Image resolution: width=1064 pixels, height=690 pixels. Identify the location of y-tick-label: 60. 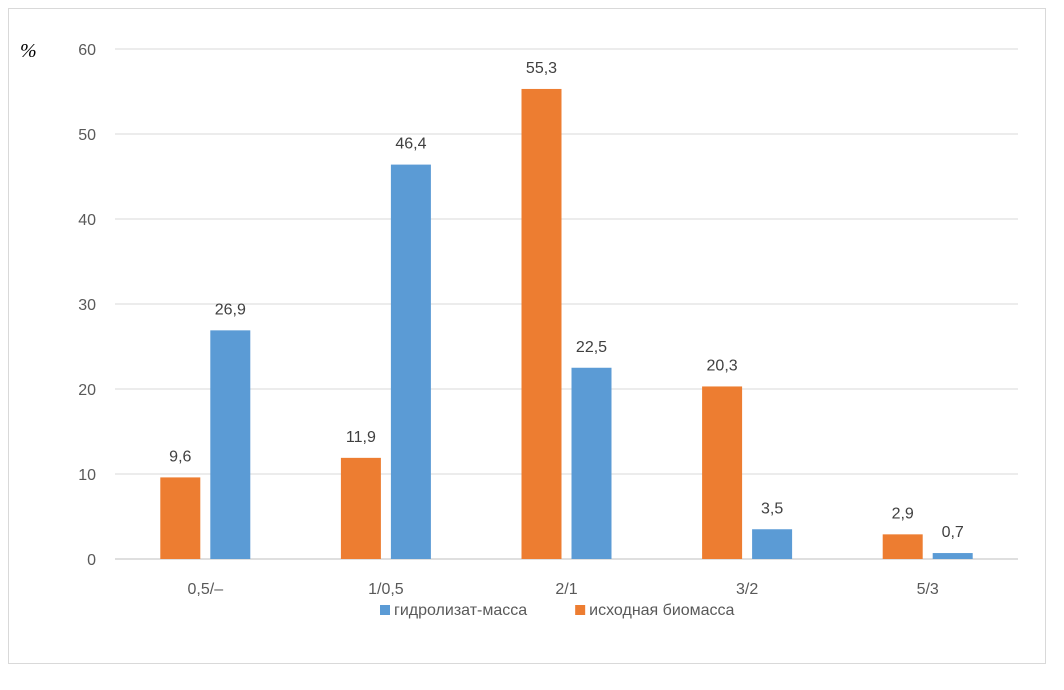
(87, 50).